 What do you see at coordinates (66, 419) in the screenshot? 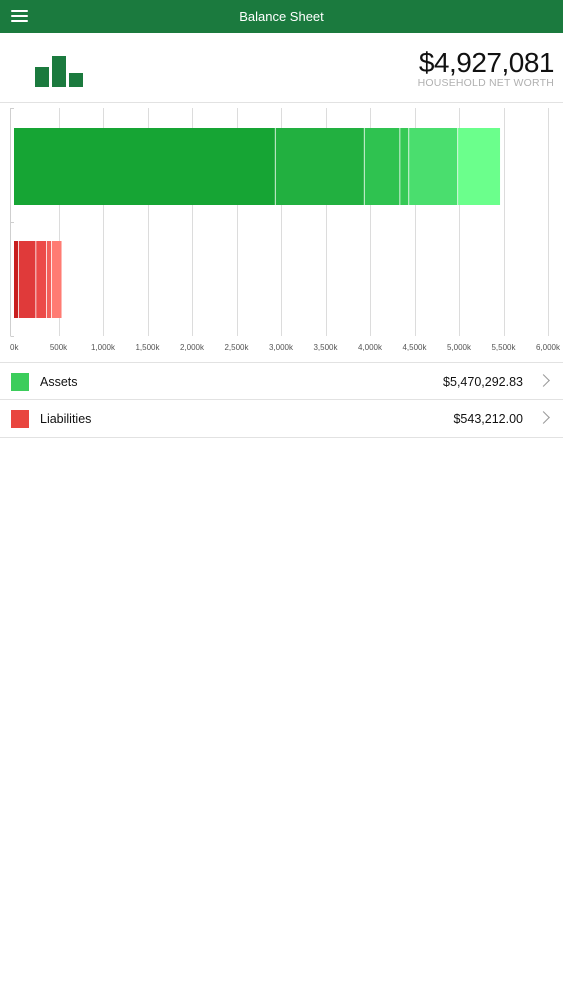
I see `liabilities-label: Liabilities` at bounding box center [66, 419].